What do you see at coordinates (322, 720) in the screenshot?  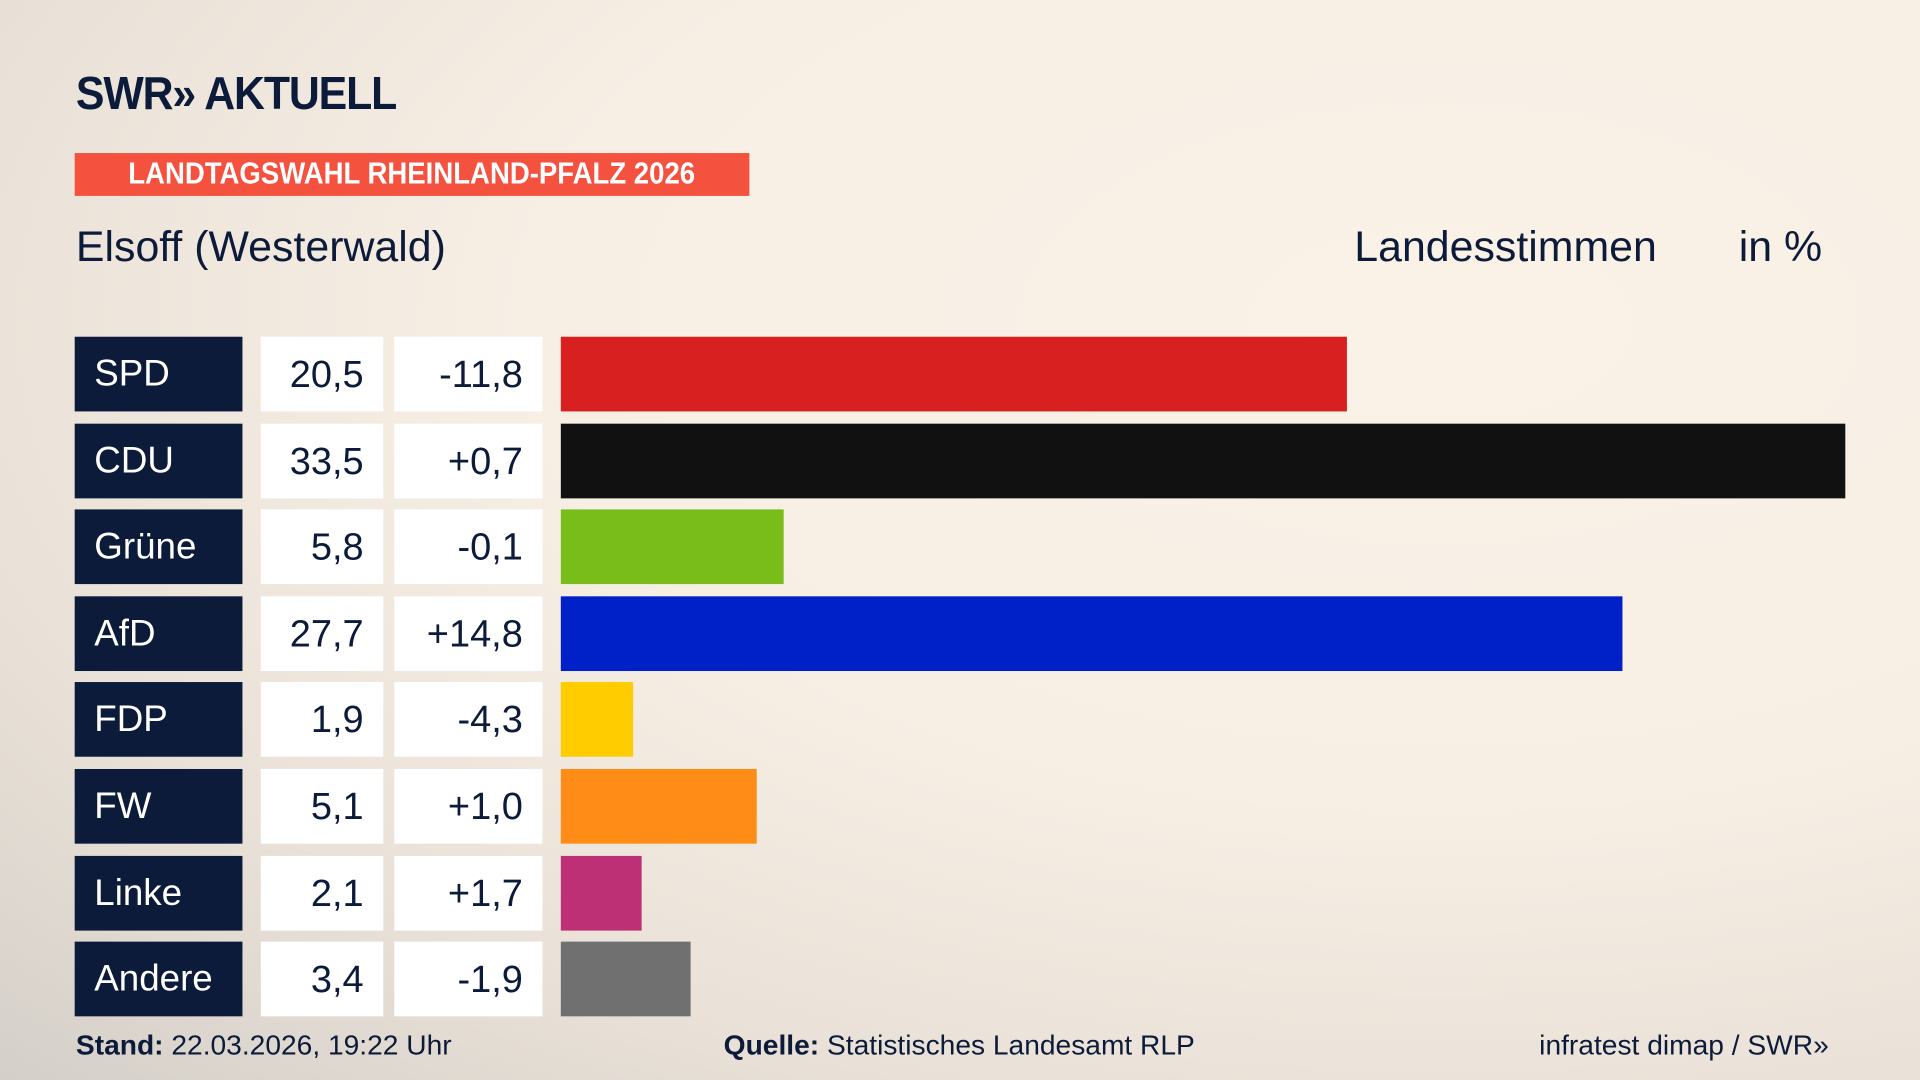 I see `value-label: 1,9` at bounding box center [322, 720].